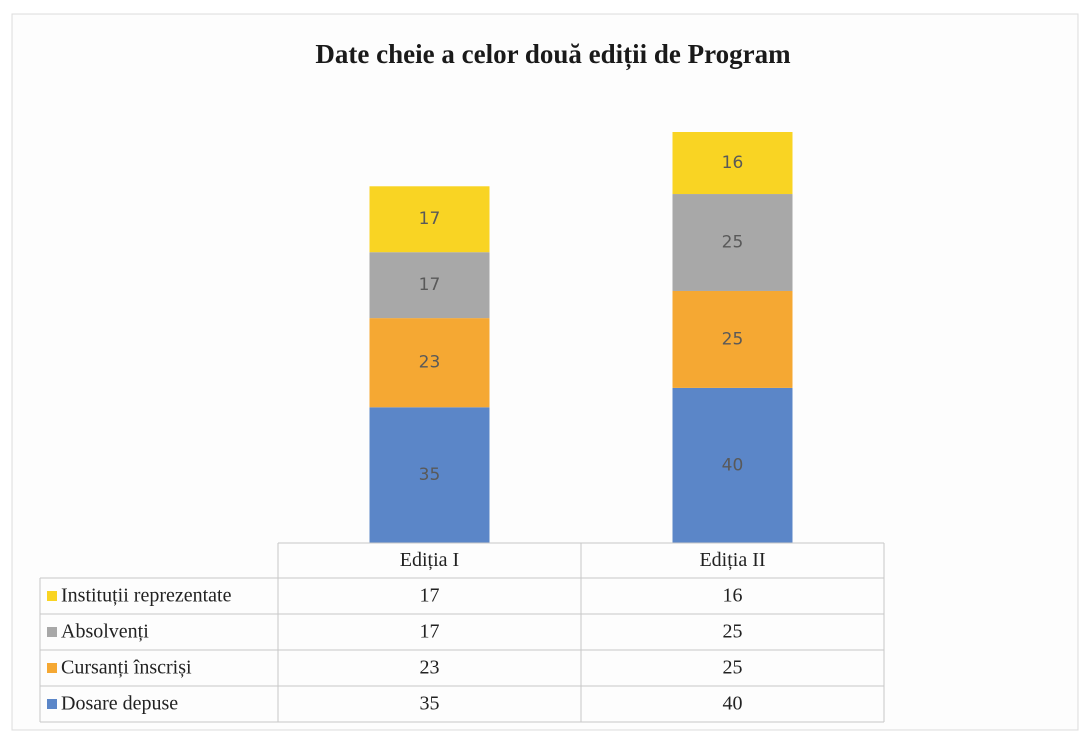  What do you see at coordinates (119, 704) in the screenshot?
I see `legend-label: Dosare depuse` at bounding box center [119, 704].